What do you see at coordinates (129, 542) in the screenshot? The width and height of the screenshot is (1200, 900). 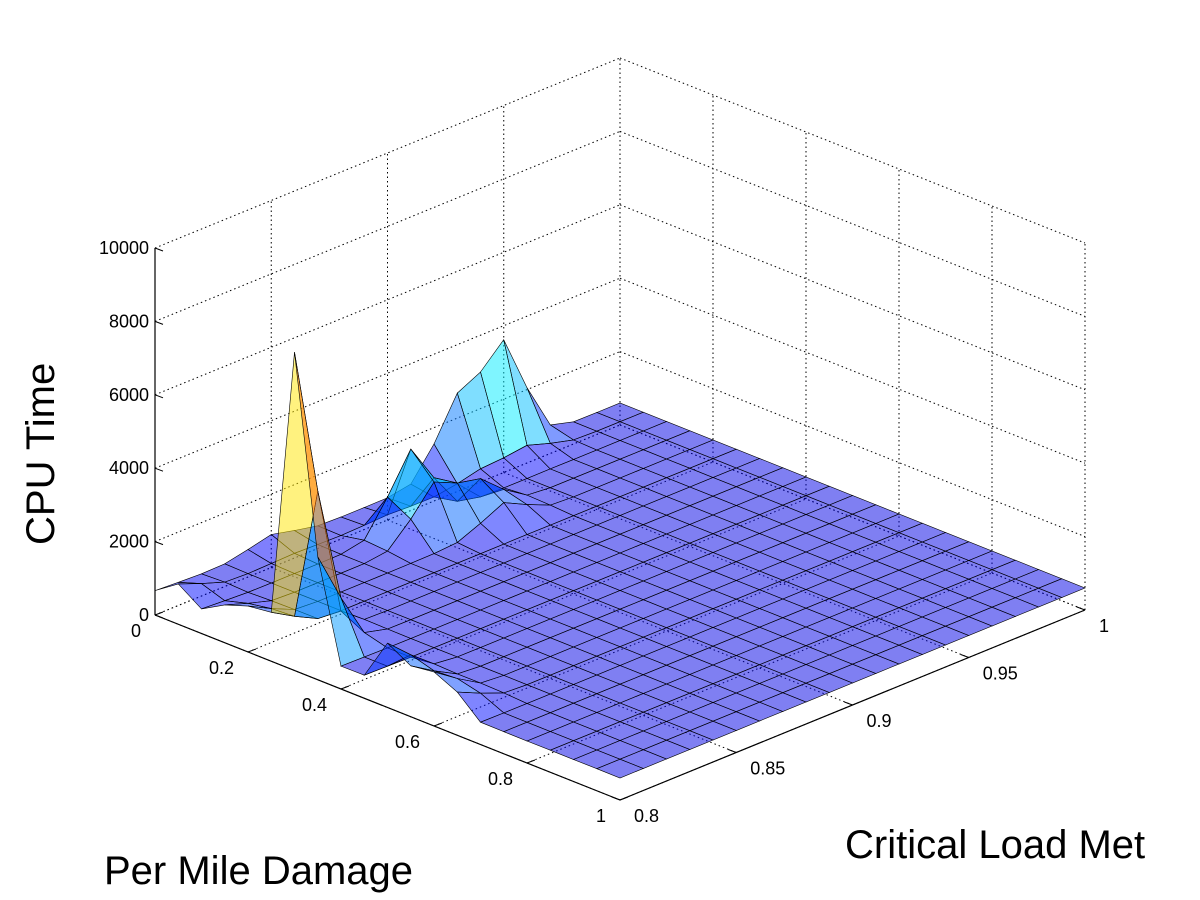 I see `z-tick-label: 2000` at bounding box center [129, 542].